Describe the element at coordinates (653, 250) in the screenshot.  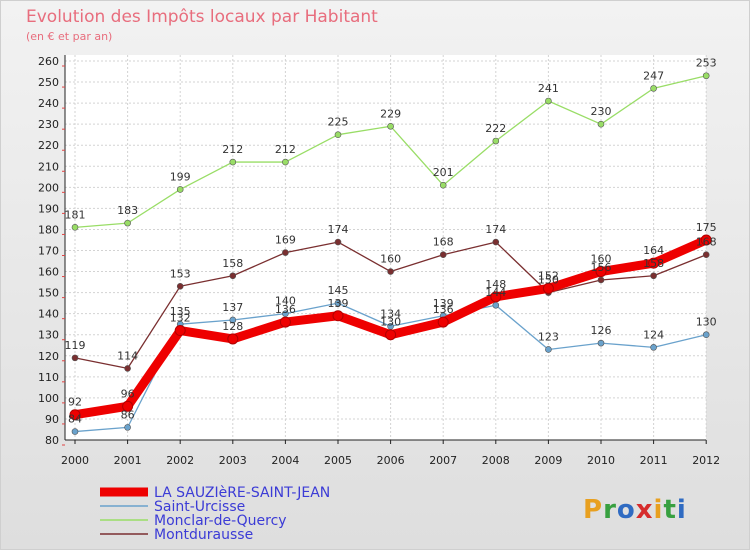
I see `data-label-series-0: 164` at that location.